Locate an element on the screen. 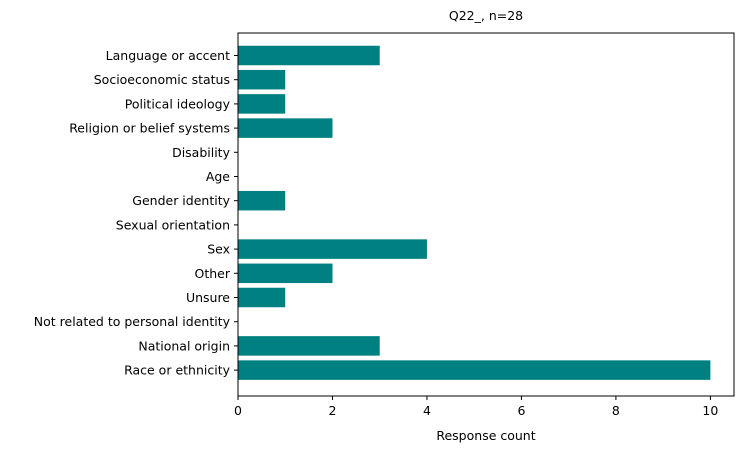 The width and height of the screenshot is (744, 452). x-tick-label: 6 is located at coordinates (521, 410).